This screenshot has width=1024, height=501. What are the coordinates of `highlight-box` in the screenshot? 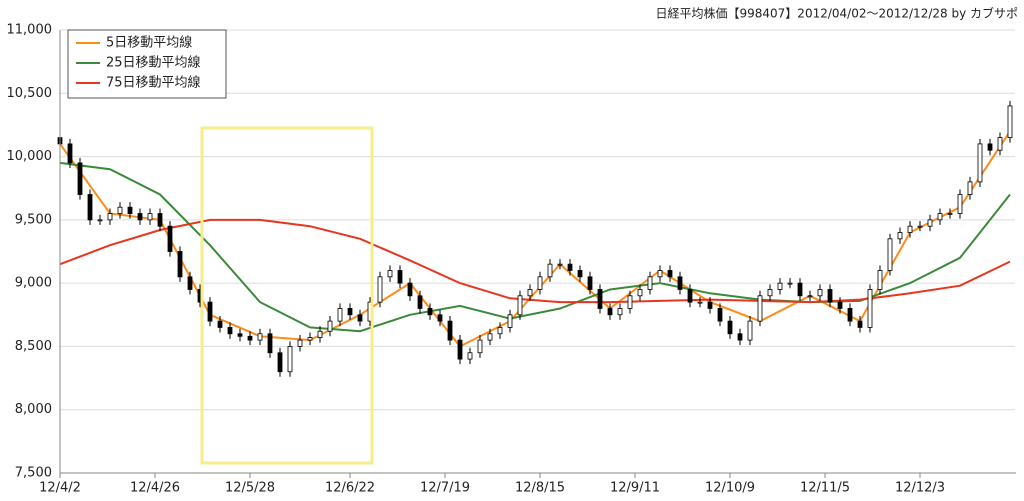 It's located at (287, 295).